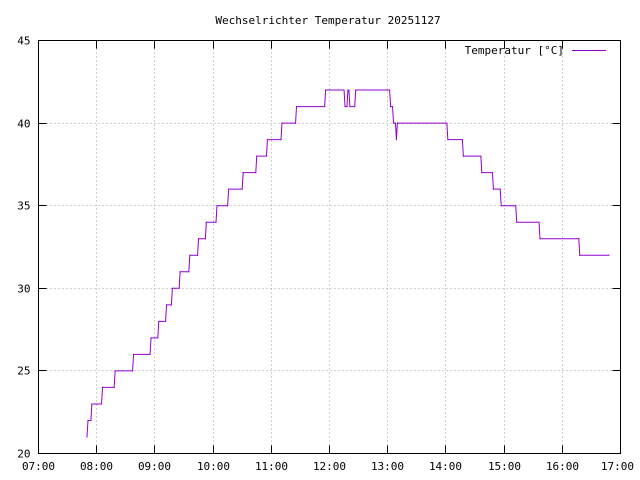 The height and width of the screenshot is (480, 640). Describe the element at coordinates (445, 466) in the screenshot. I see `x-tick-label: 14:00` at that location.